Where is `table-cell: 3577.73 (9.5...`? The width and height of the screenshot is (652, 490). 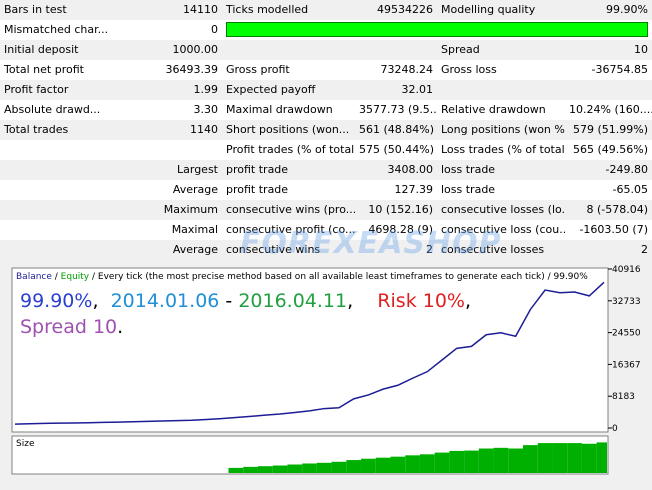
table-cell: 3577.73 (9.5... is located at coordinates (398, 109).